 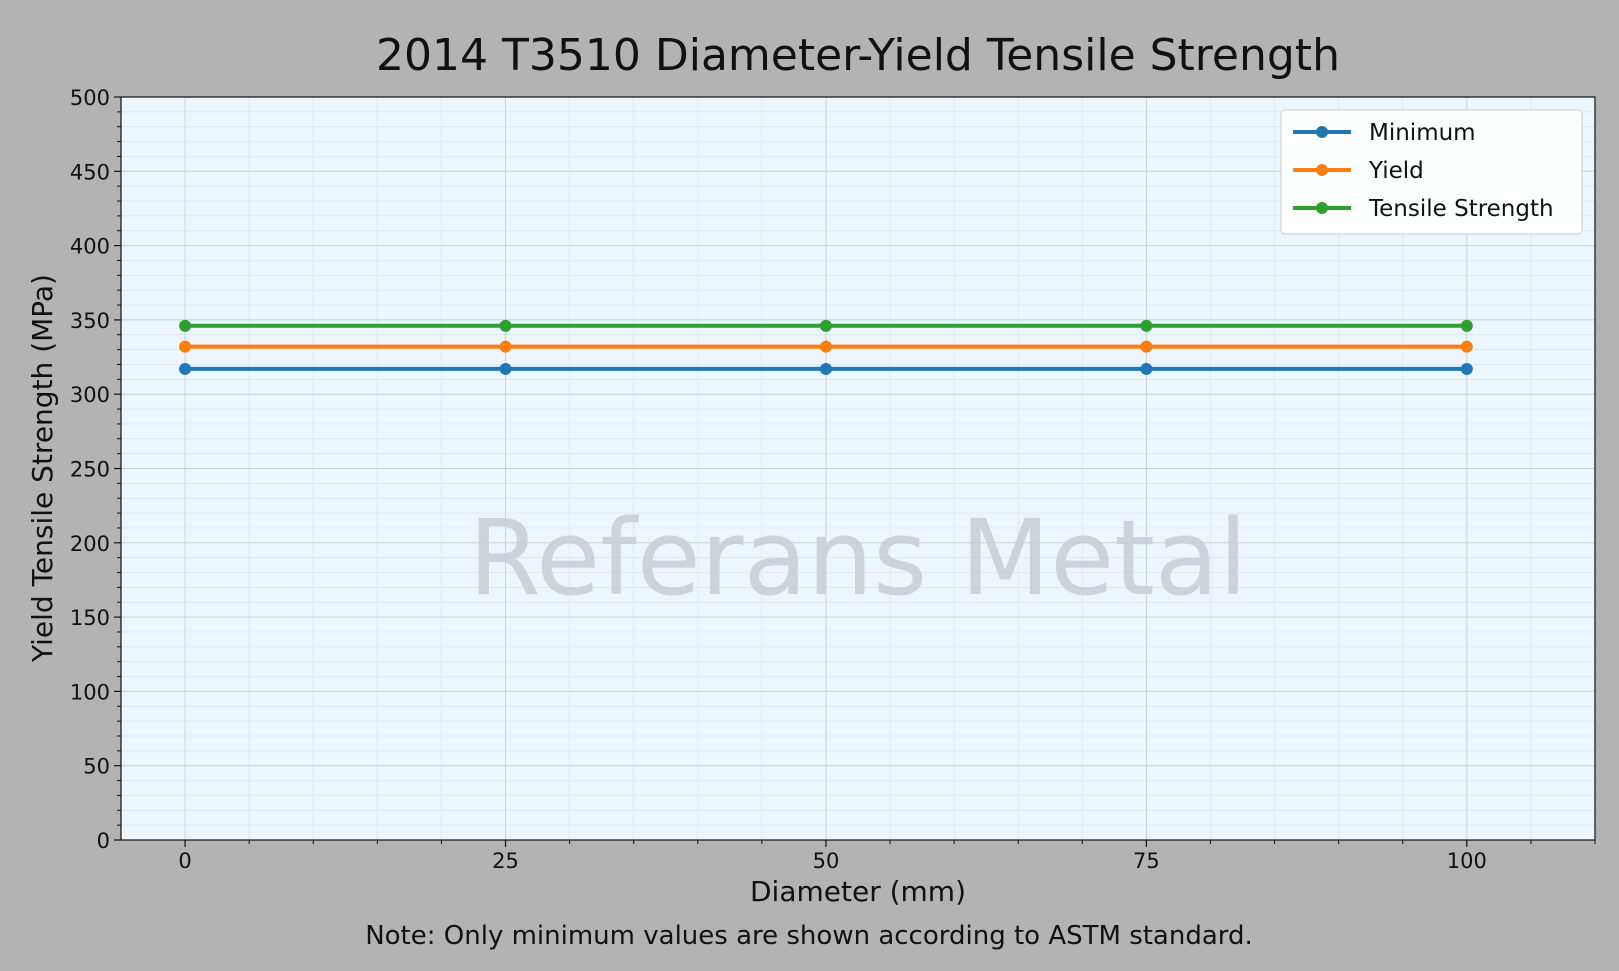 I want to click on x-tick-label: 100, so click(x=1467, y=861).